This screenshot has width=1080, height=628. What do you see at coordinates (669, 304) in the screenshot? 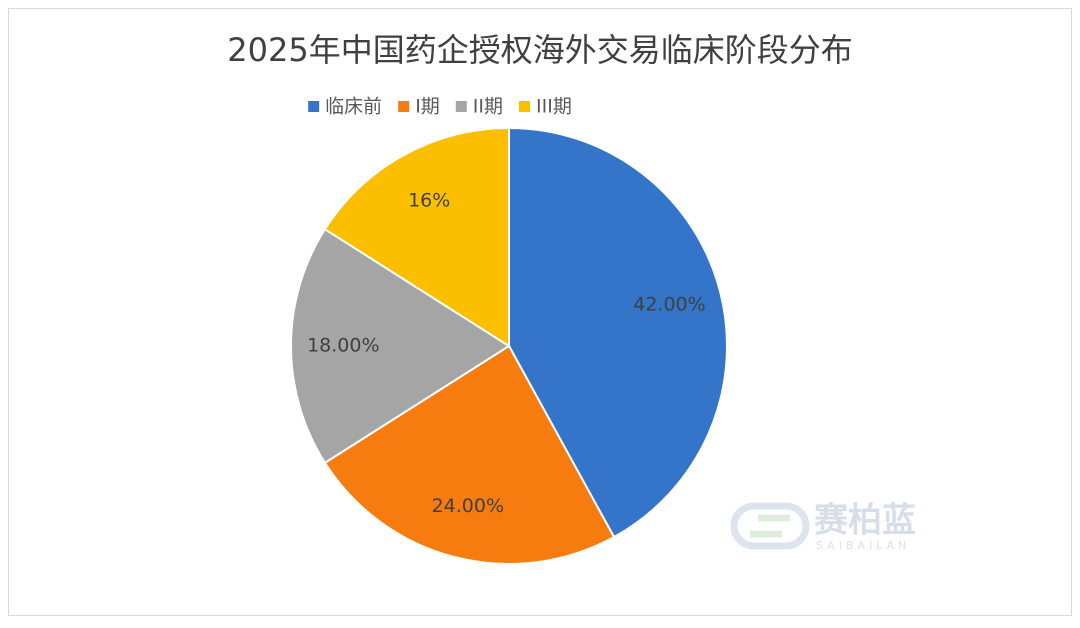
I see `data-label: 42.00%` at bounding box center [669, 304].